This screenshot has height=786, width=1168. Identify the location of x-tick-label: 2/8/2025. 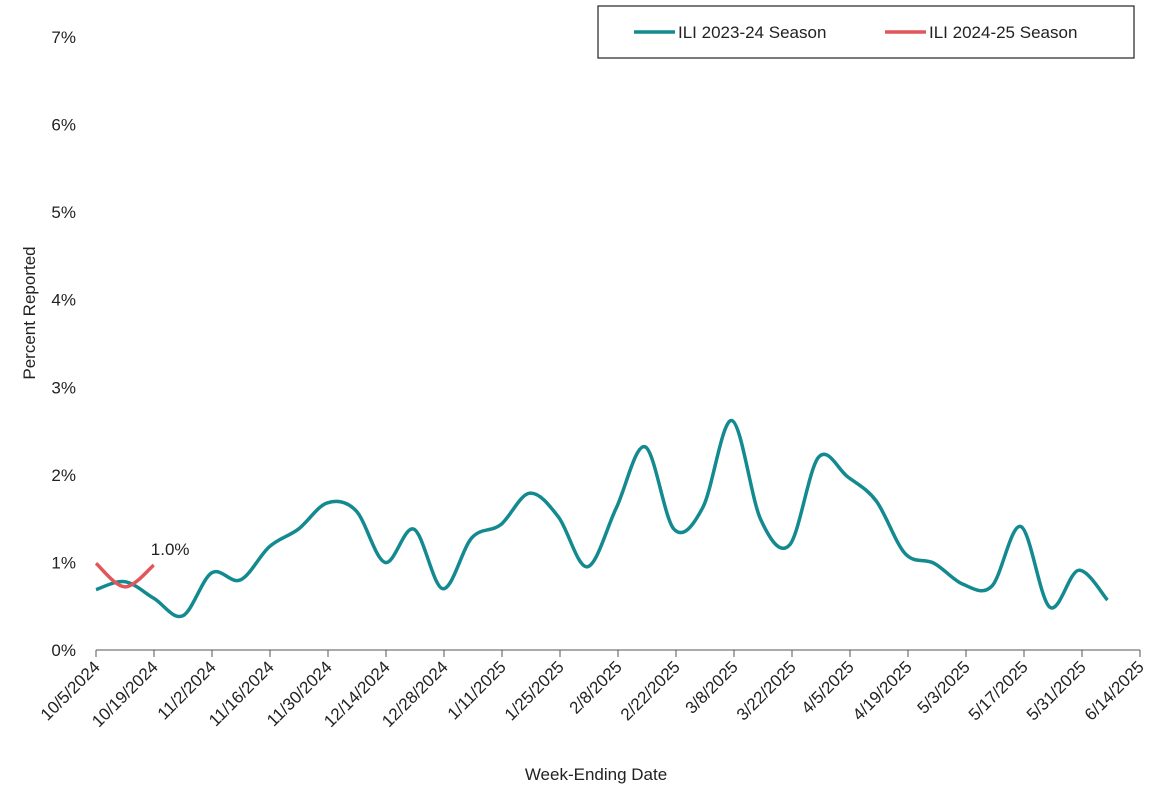
(596, 687).